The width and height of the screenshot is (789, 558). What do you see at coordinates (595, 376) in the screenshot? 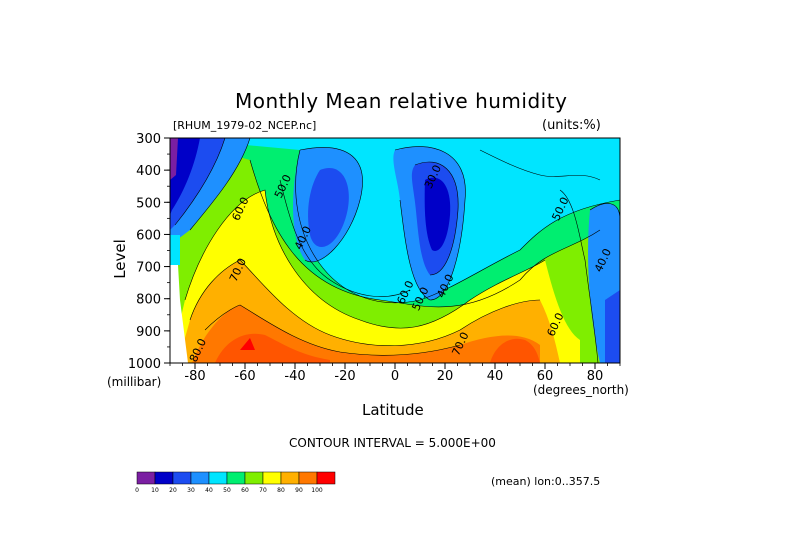
I see `x-tick-label: 80` at bounding box center [595, 376].